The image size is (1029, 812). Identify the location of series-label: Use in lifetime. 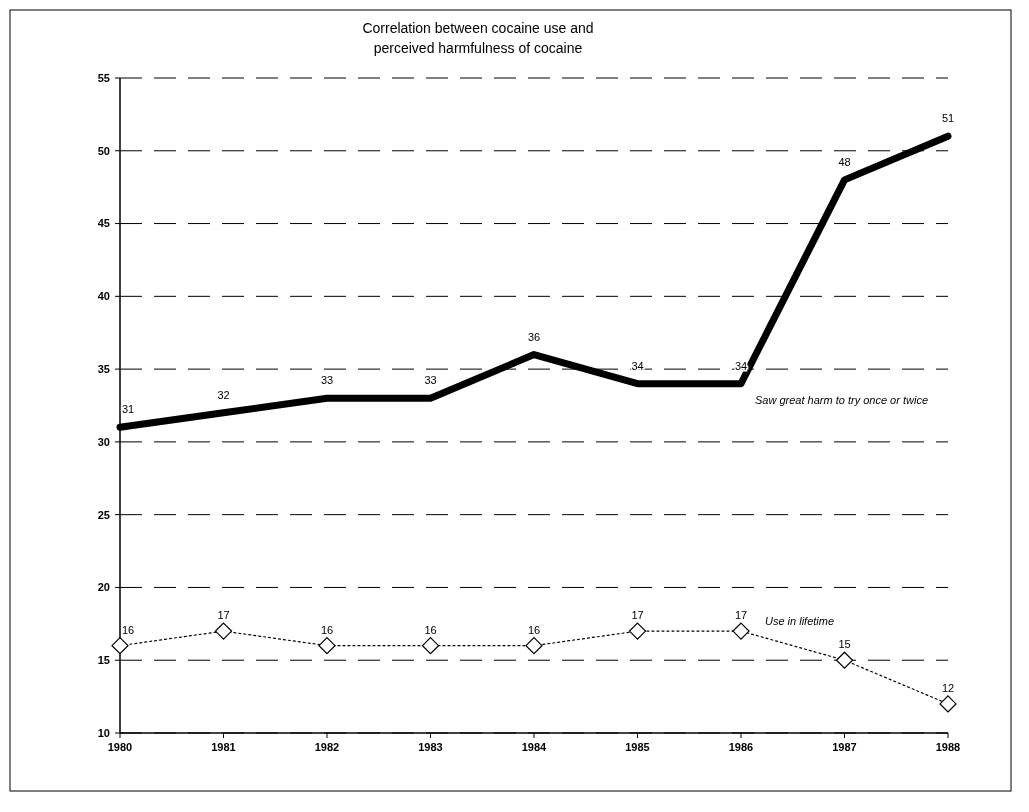
(800, 621).